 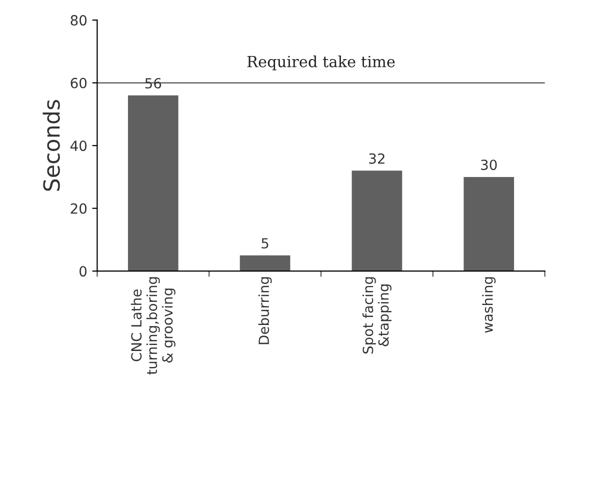 I want to click on y-tick-label: 20, so click(x=78, y=208).